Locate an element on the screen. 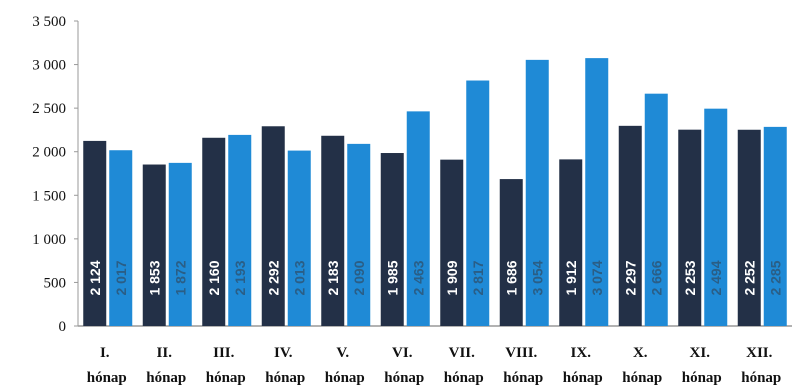  data-label: 2 017 is located at coordinates (121, 277).